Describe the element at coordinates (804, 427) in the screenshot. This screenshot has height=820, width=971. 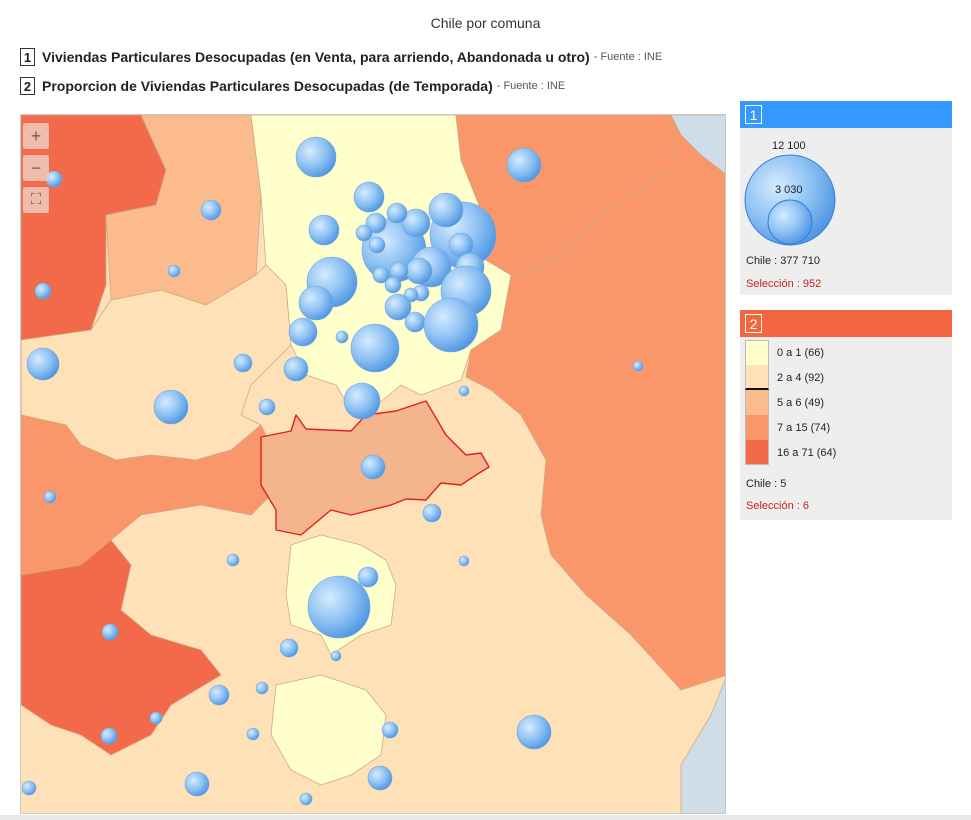
I see `legend-class-label: 7 a 15 (74)` at that location.